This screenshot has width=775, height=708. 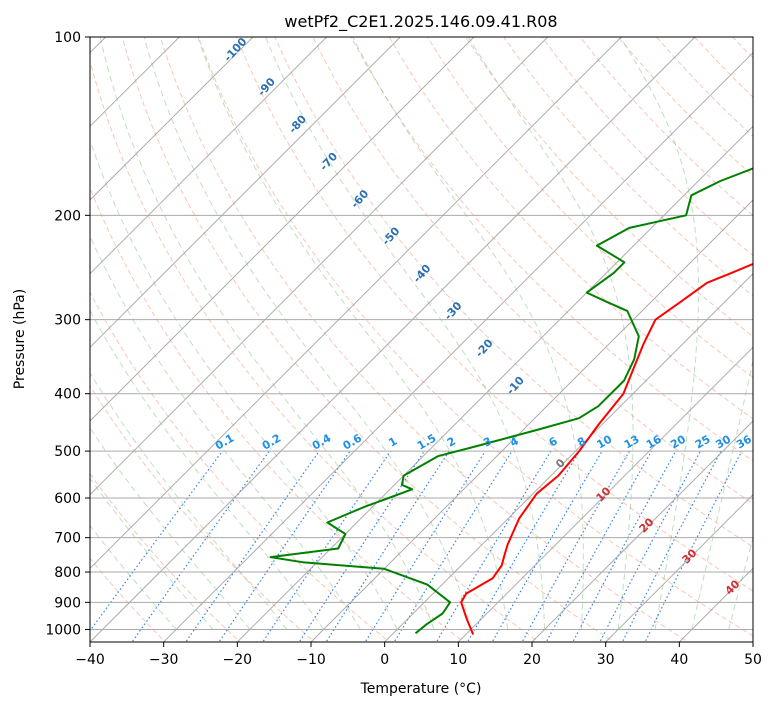 I want to click on x-tick-label: 30, so click(x=606, y=660).